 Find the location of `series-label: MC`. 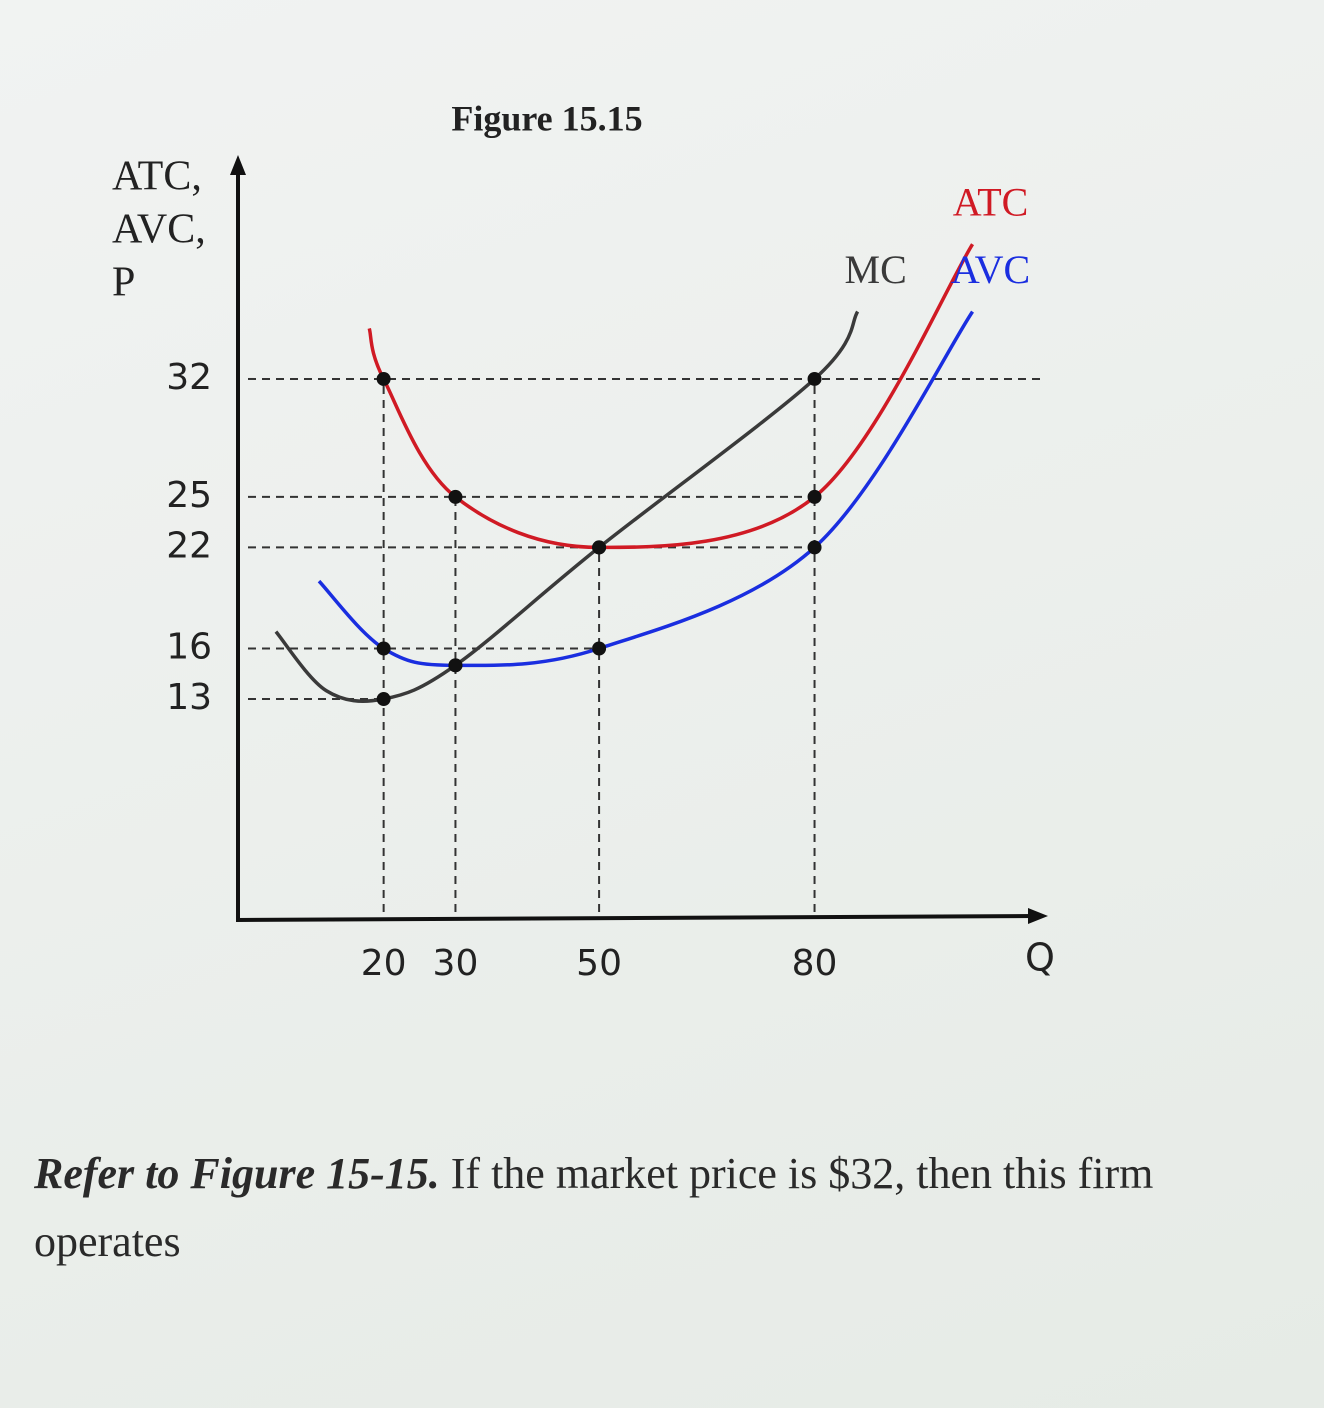

series-label: MC is located at coordinates (876, 269).